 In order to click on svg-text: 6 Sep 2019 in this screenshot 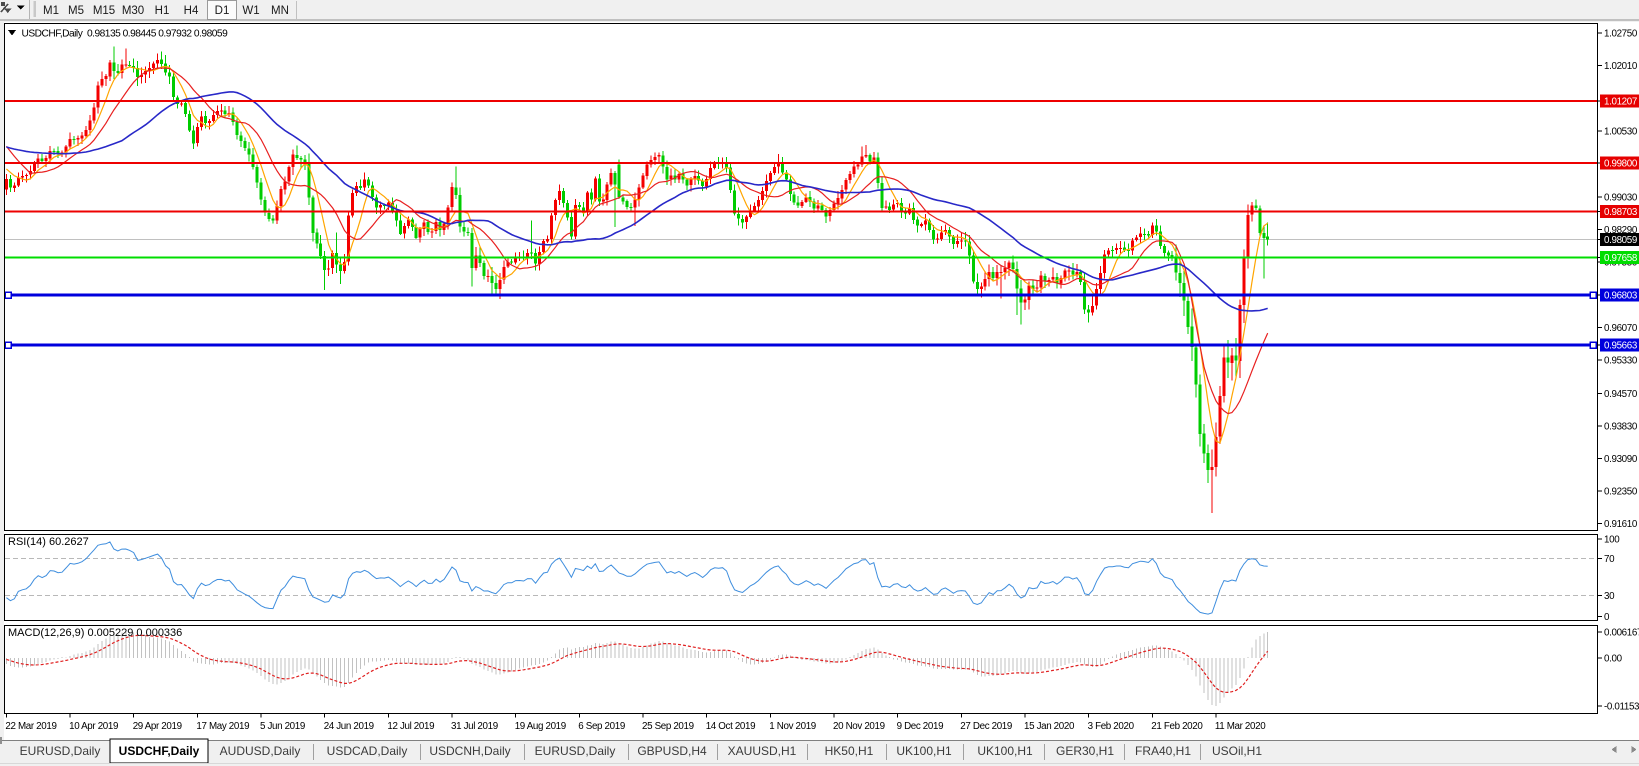, I will do `click(601, 726)`.